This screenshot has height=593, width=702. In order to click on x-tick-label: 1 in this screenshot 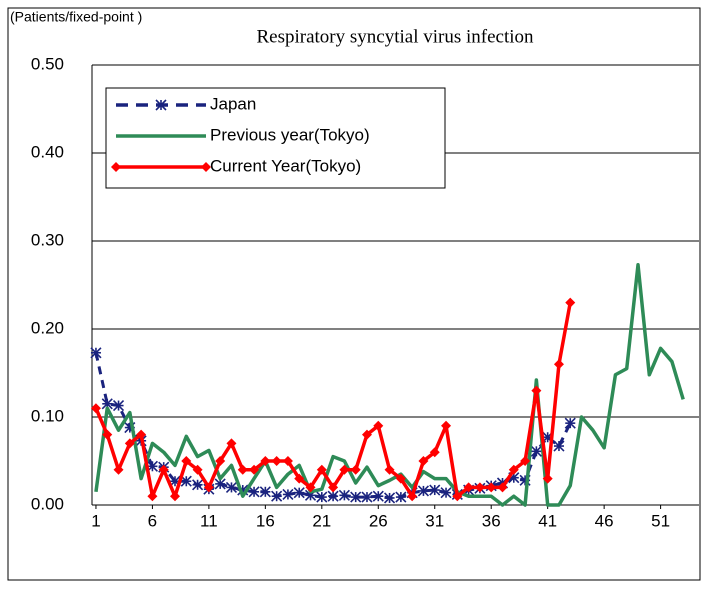, I will do `click(95, 520)`.